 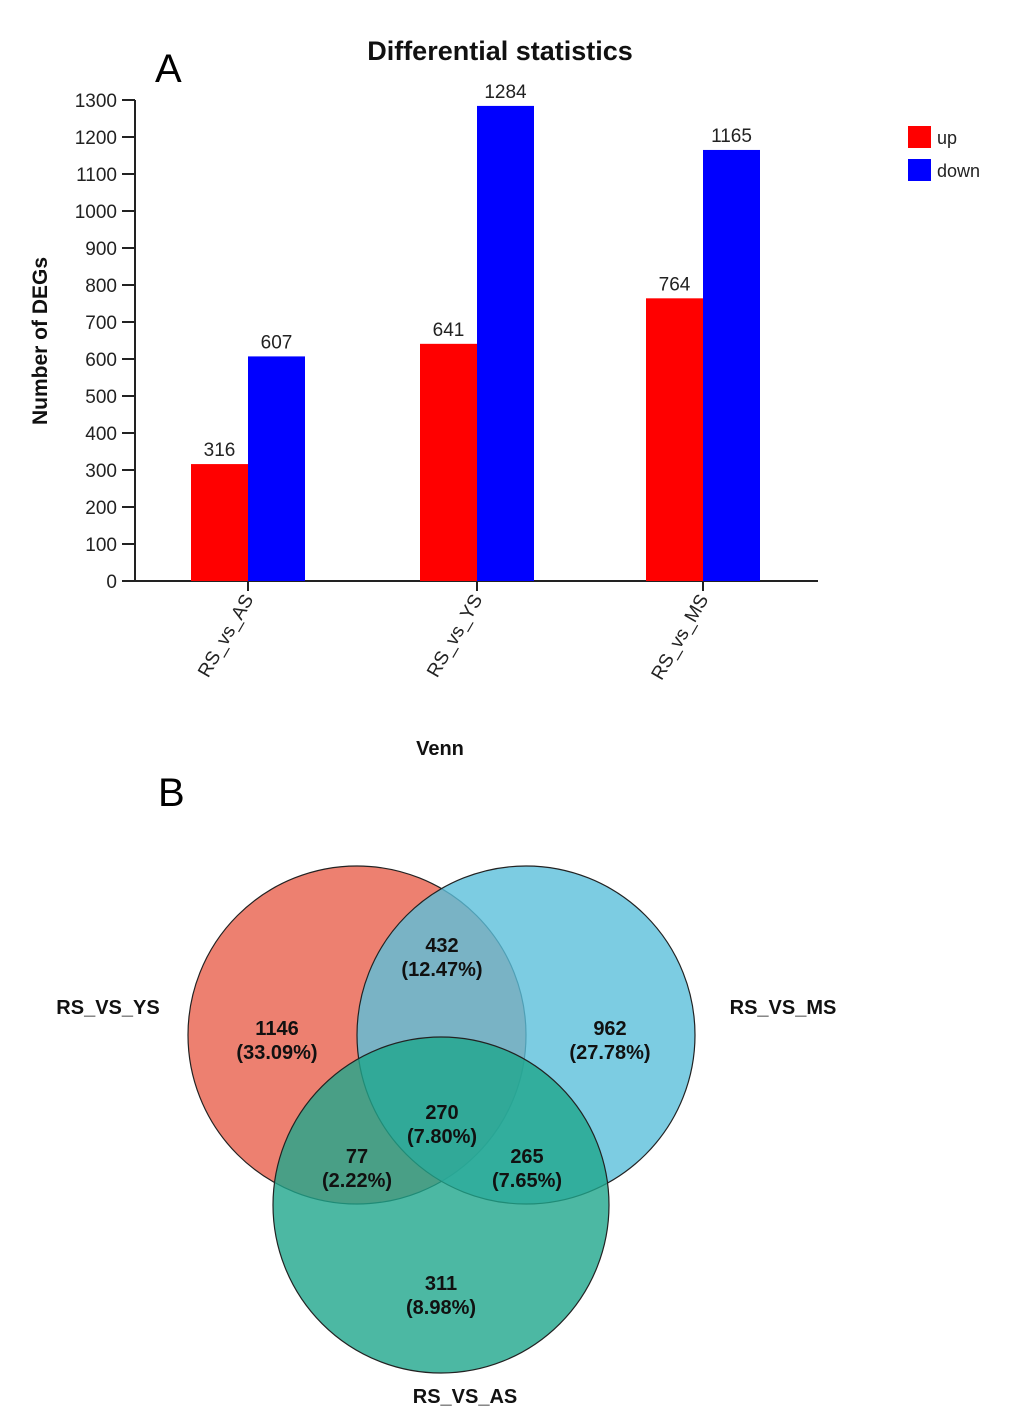 What do you see at coordinates (96, 212) in the screenshot?
I see `y-tick-label: 1000` at bounding box center [96, 212].